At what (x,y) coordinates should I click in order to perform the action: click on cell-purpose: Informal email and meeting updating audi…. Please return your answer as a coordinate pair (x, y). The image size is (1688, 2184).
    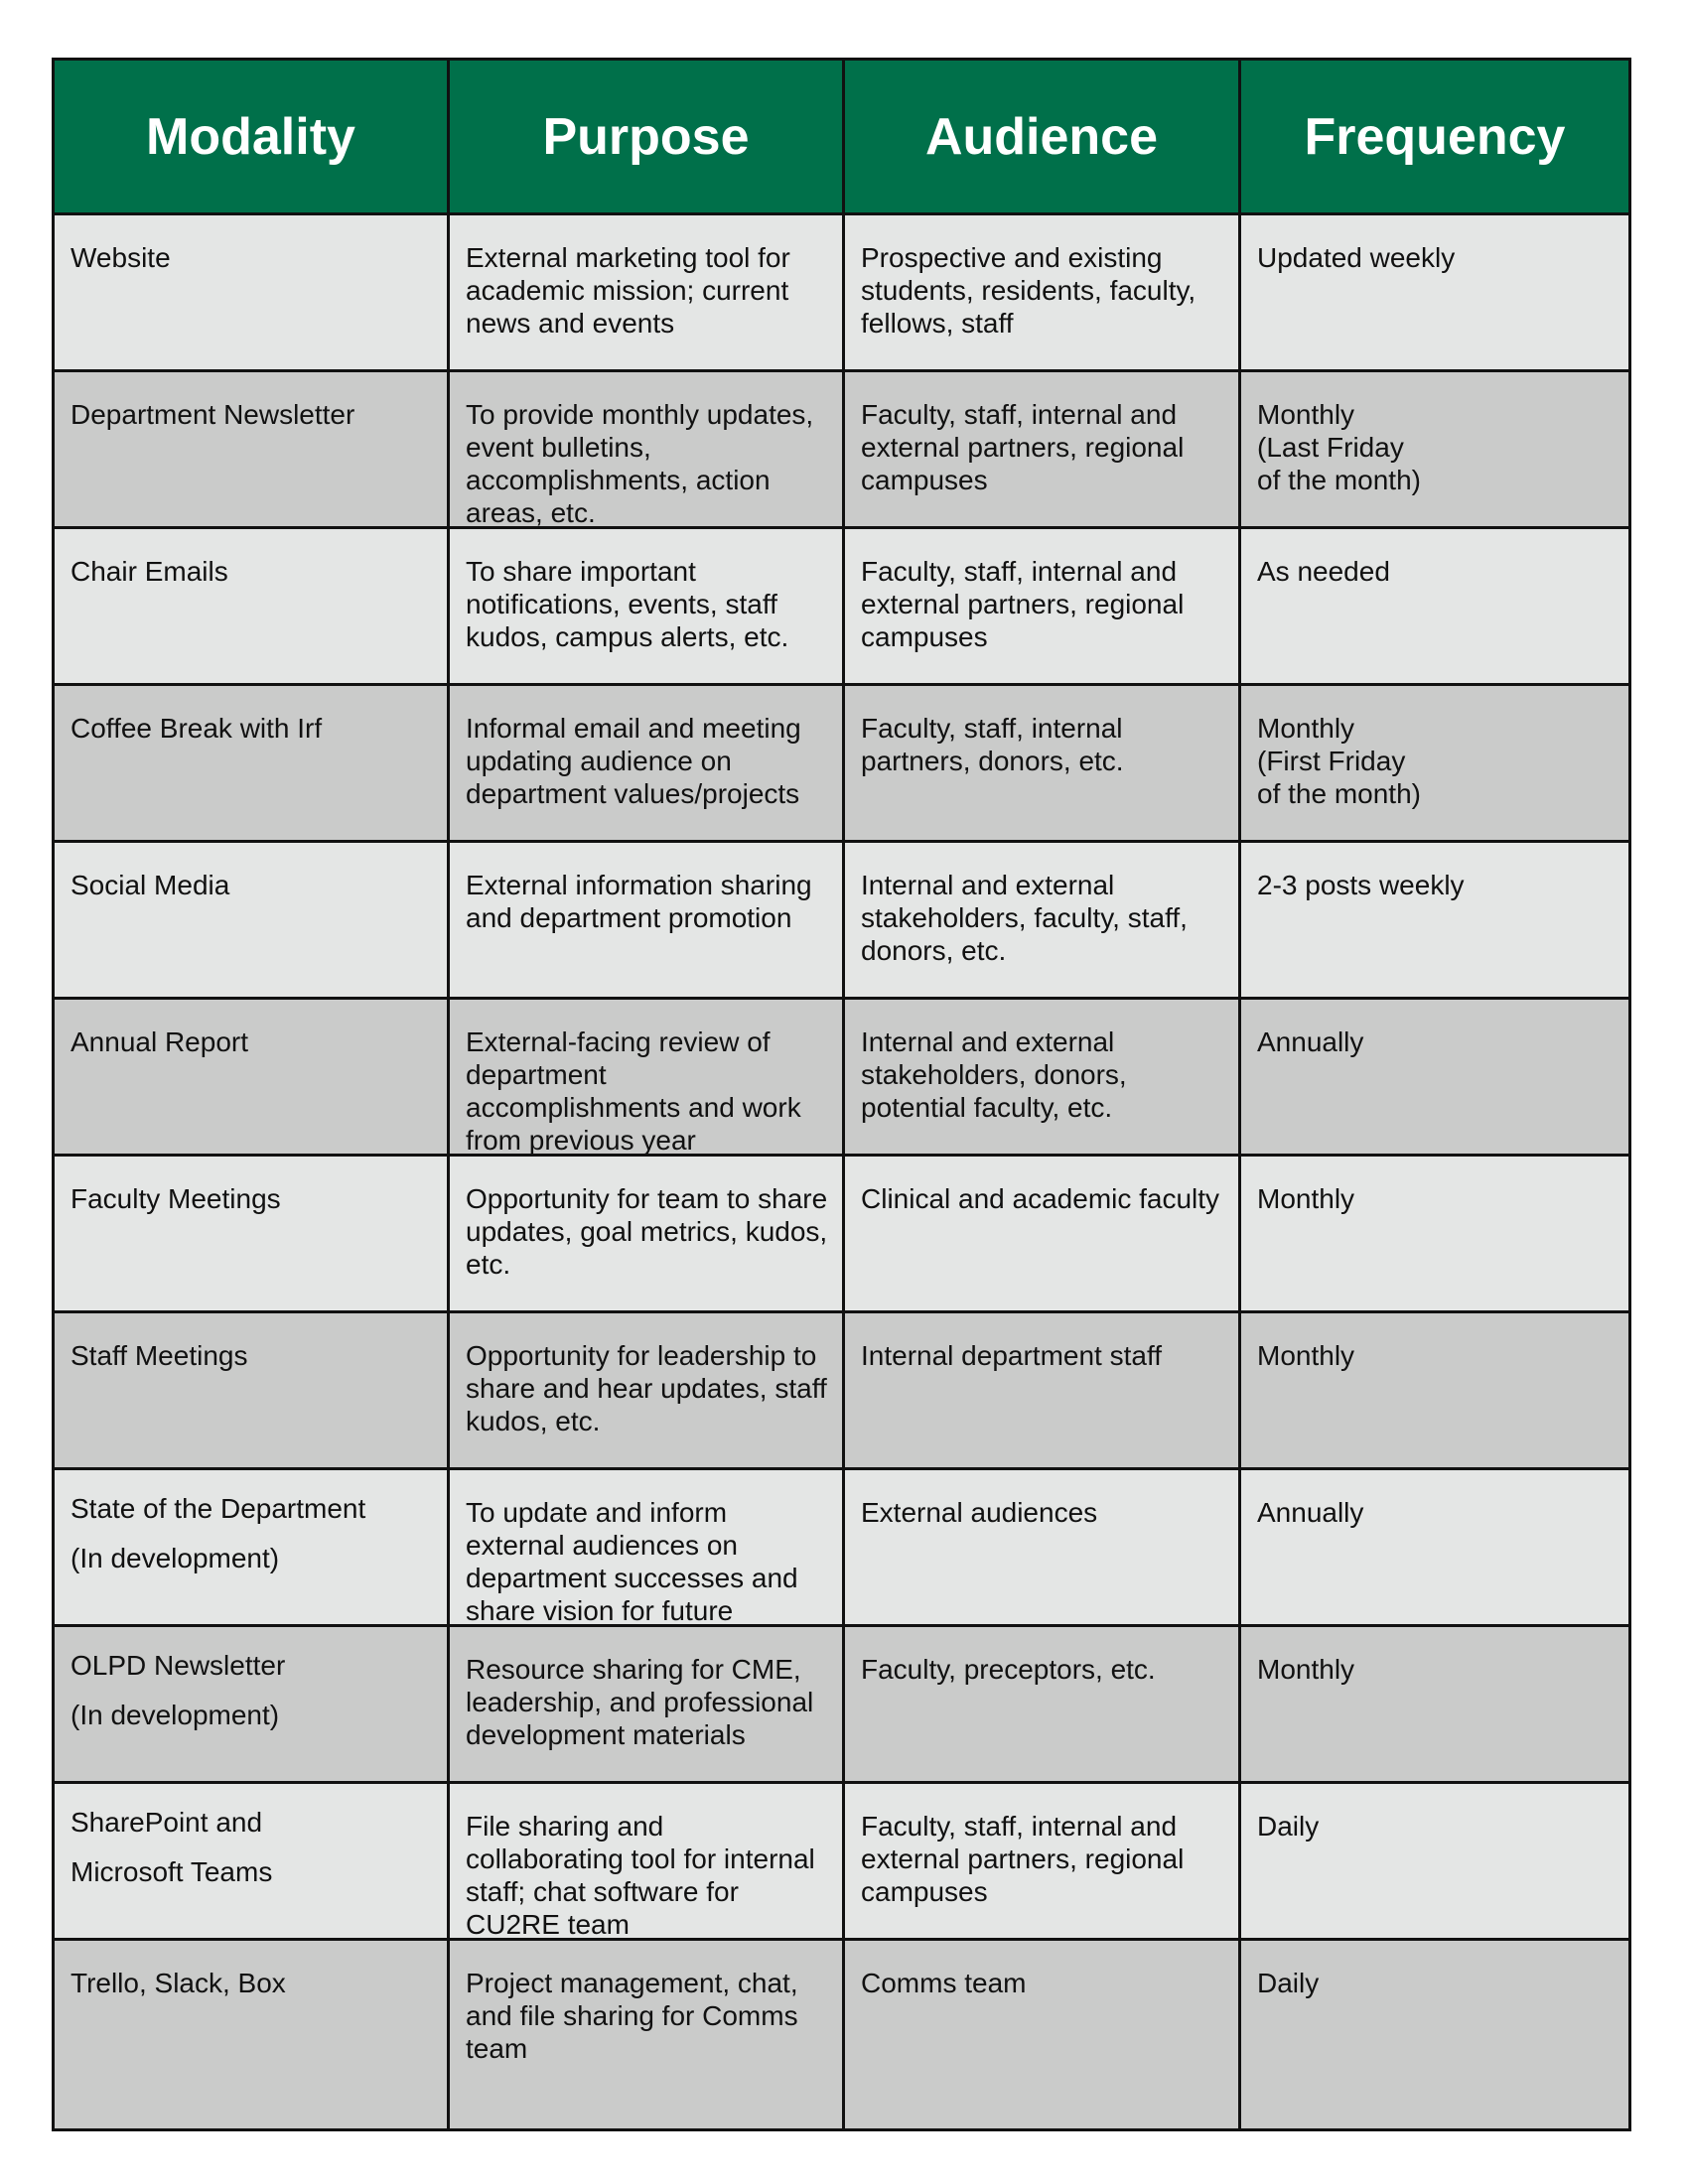
    Looking at the image, I should click on (647, 764).